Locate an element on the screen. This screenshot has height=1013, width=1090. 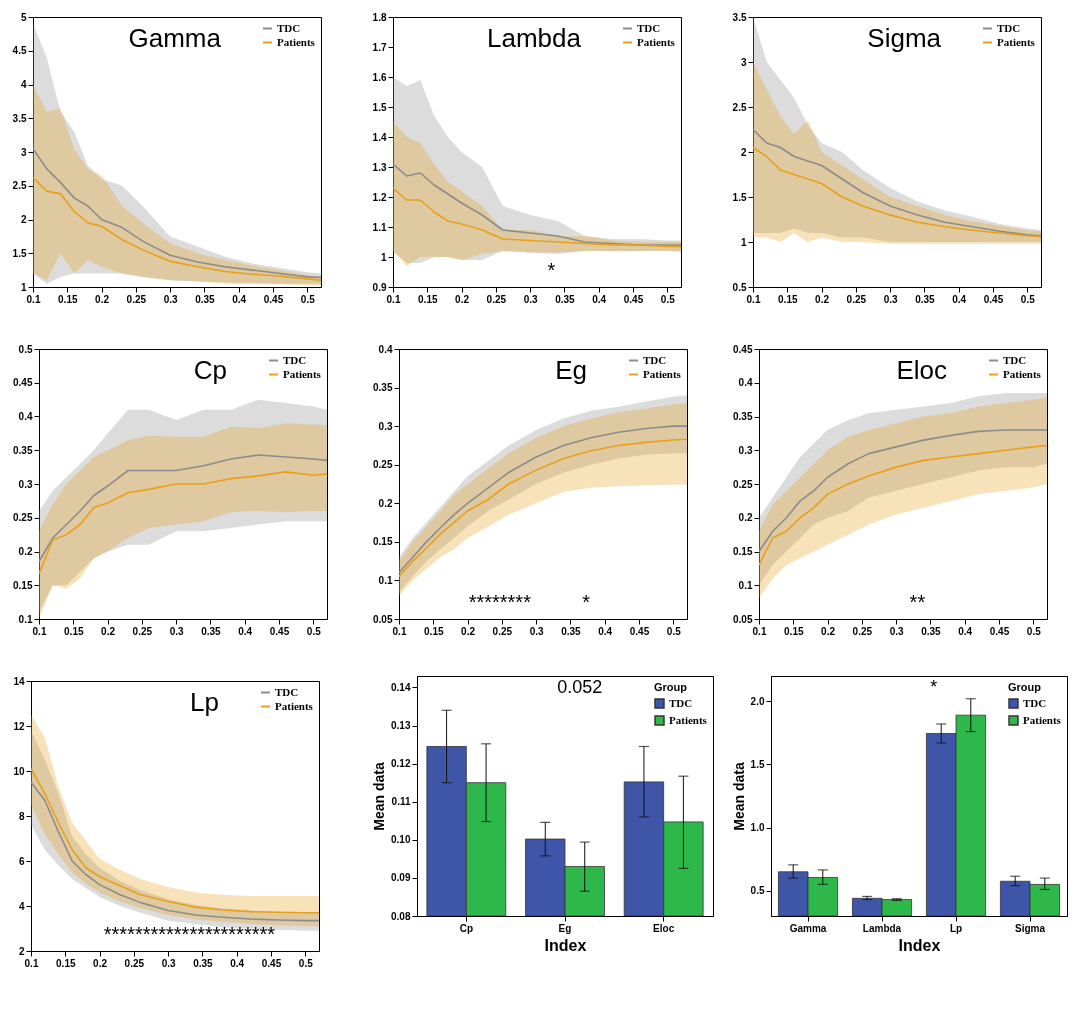
y-tick-label: 0.15 is located at coordinates (23, 585).